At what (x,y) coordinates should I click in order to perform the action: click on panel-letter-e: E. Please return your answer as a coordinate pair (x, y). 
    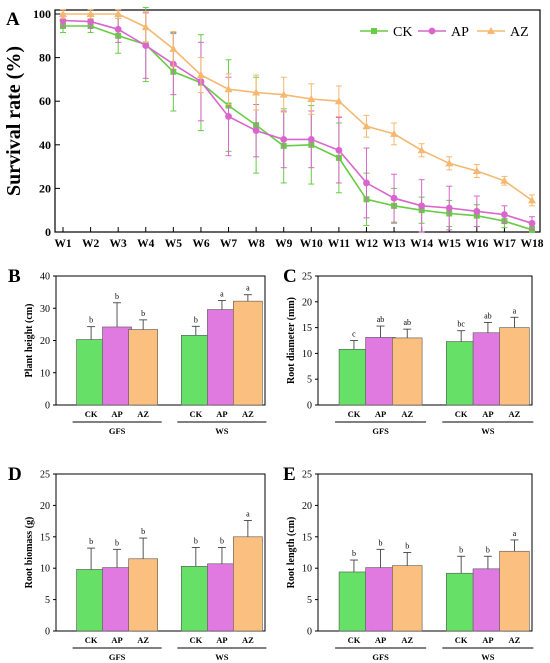
    Looking at the image, I should click on (289, 474).